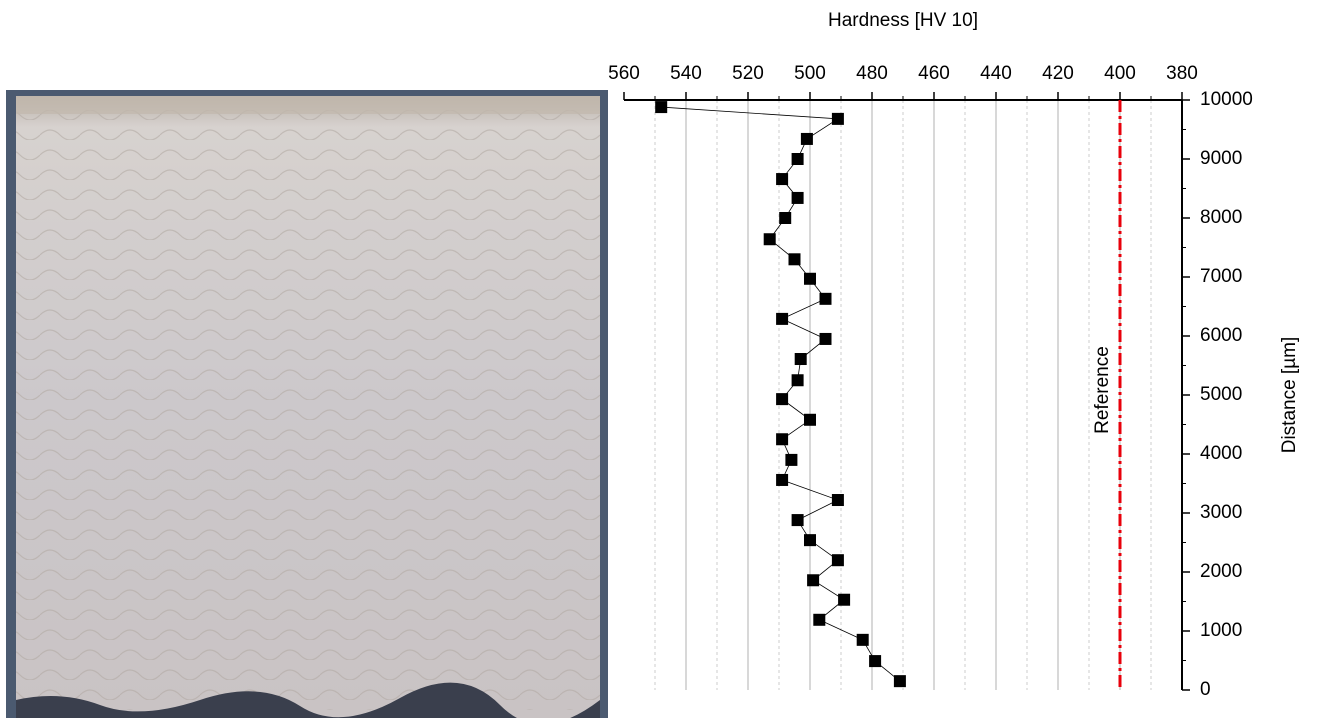 The width and height of the screenshot is (1317, 723). What do you see at coordinates (1289, 395) in the screenshot?
I see `y-axis-label: Distance [µm]` at bounding box center [1289, 395].